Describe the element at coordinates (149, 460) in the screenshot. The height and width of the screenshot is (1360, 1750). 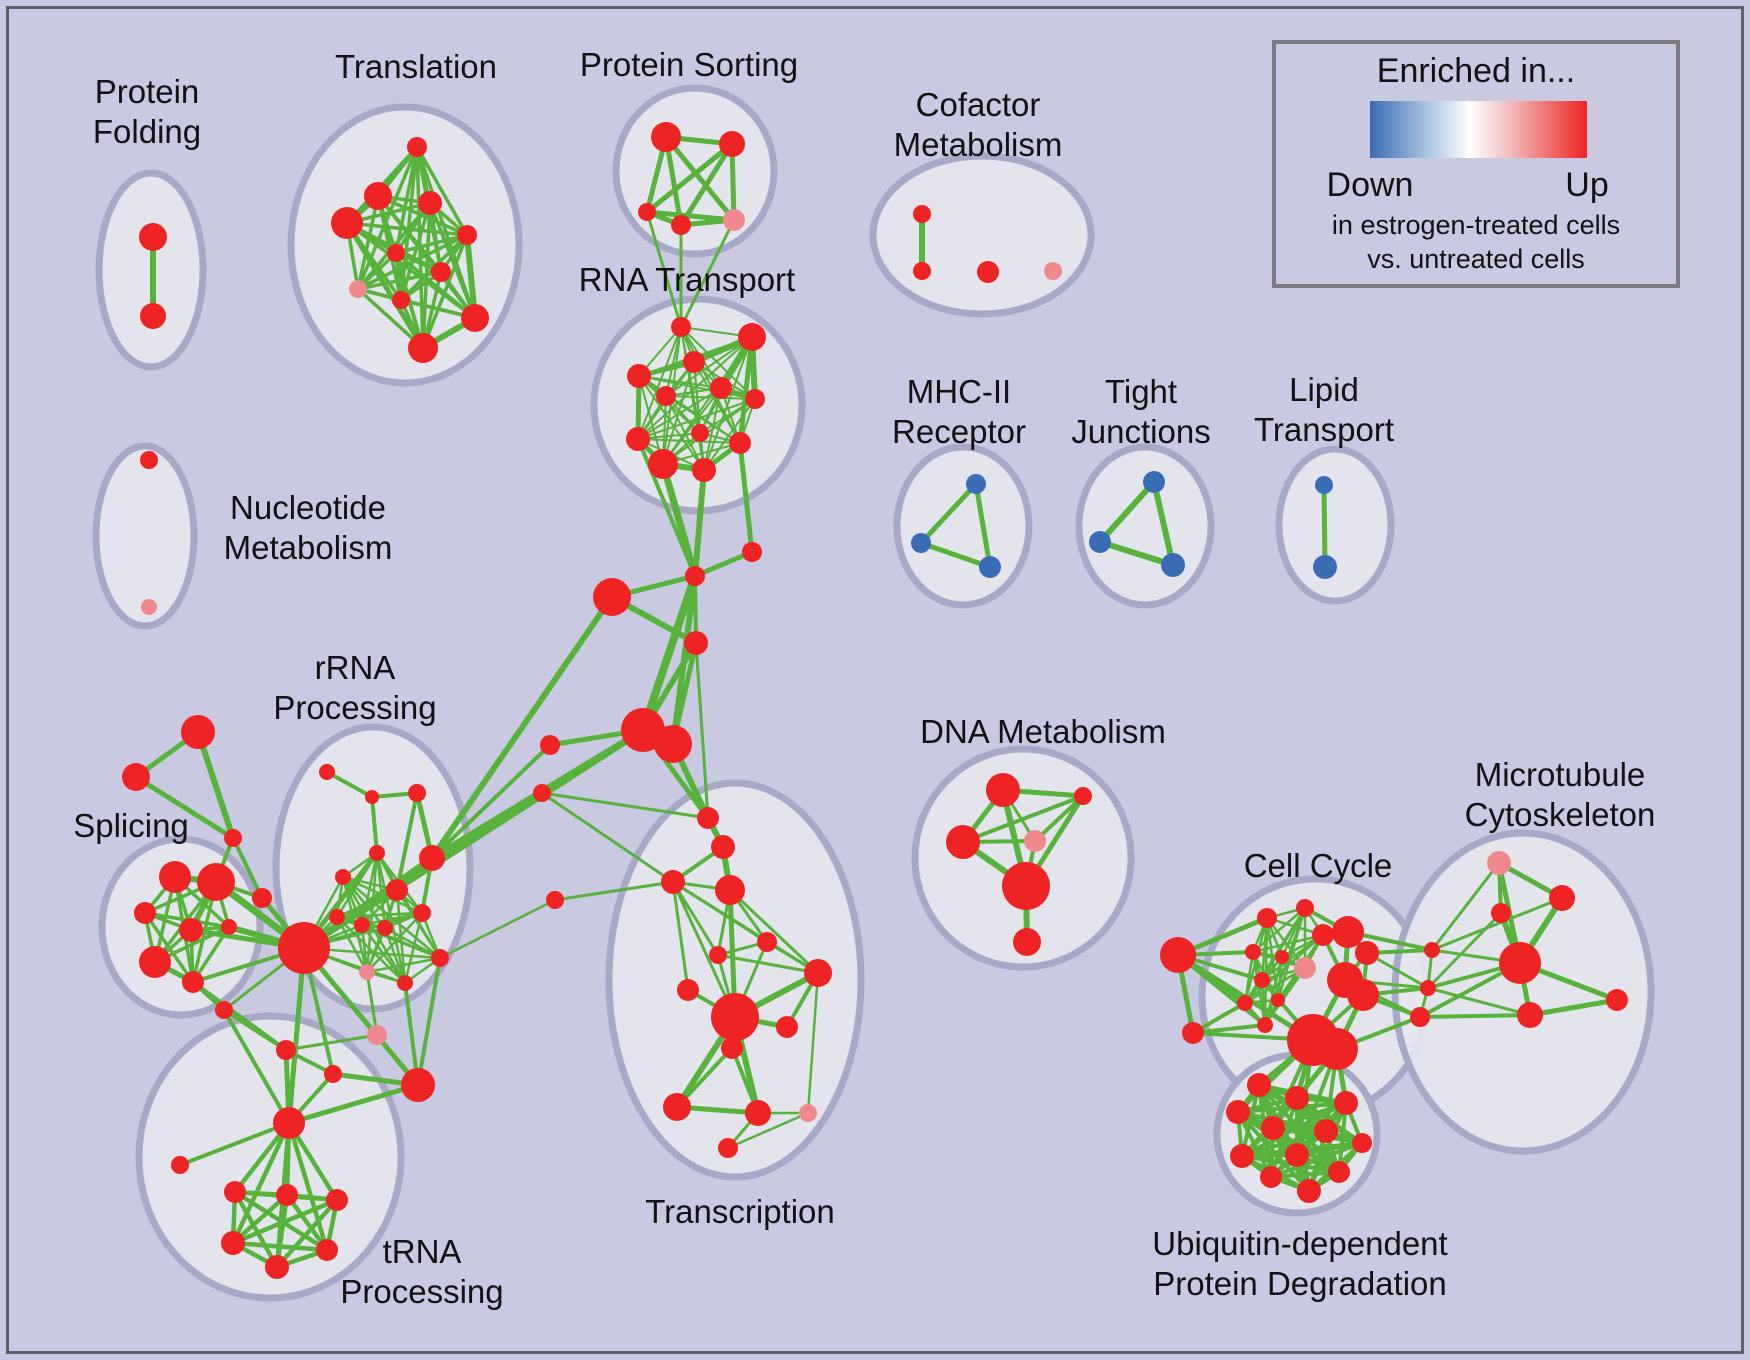
I see `node-n1` at that location.